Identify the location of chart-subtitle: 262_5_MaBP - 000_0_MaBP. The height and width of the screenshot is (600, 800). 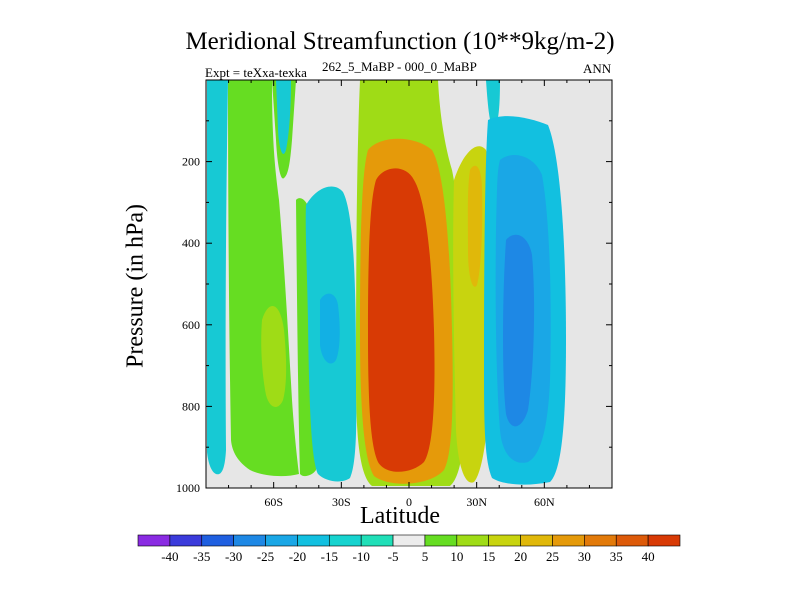
(399, 66).